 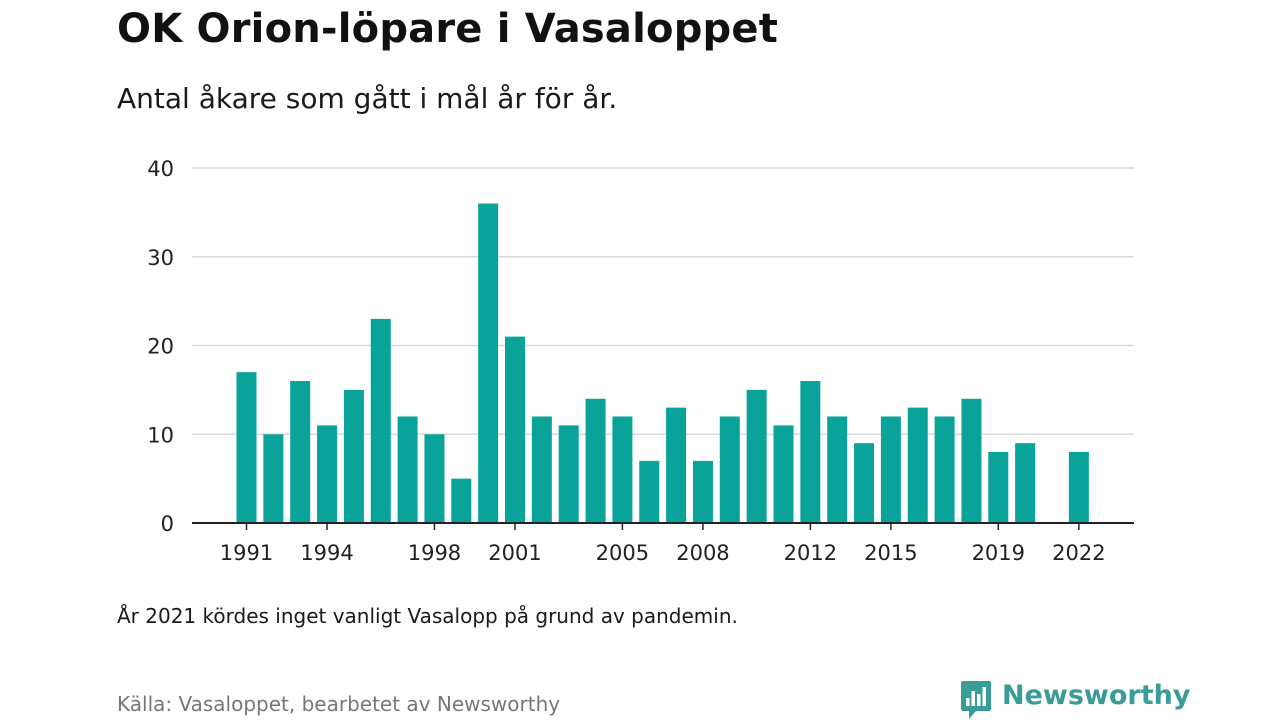 What do you see at coordinates (514, 553) in the screenshot?
I see `x-tick-label-2001: 2001` at bounding box center [514, 553].